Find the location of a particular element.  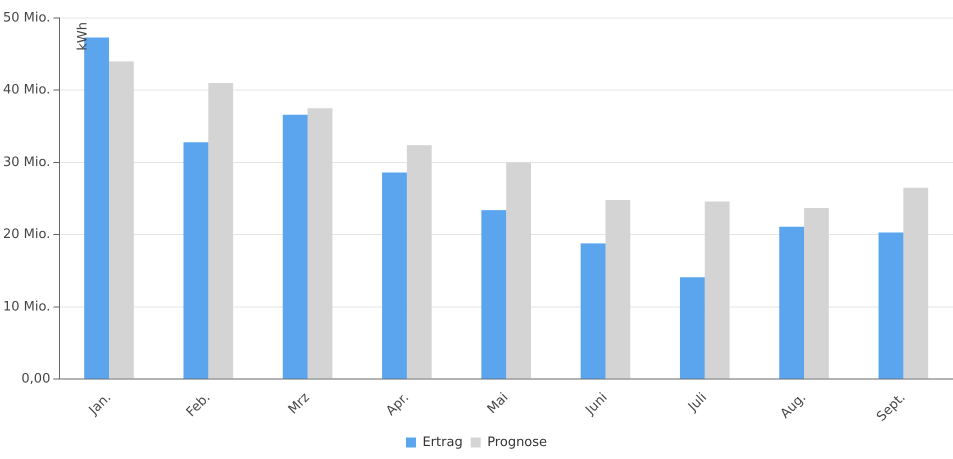

y-axis-title: kWh is located at coordinates (83, 36).